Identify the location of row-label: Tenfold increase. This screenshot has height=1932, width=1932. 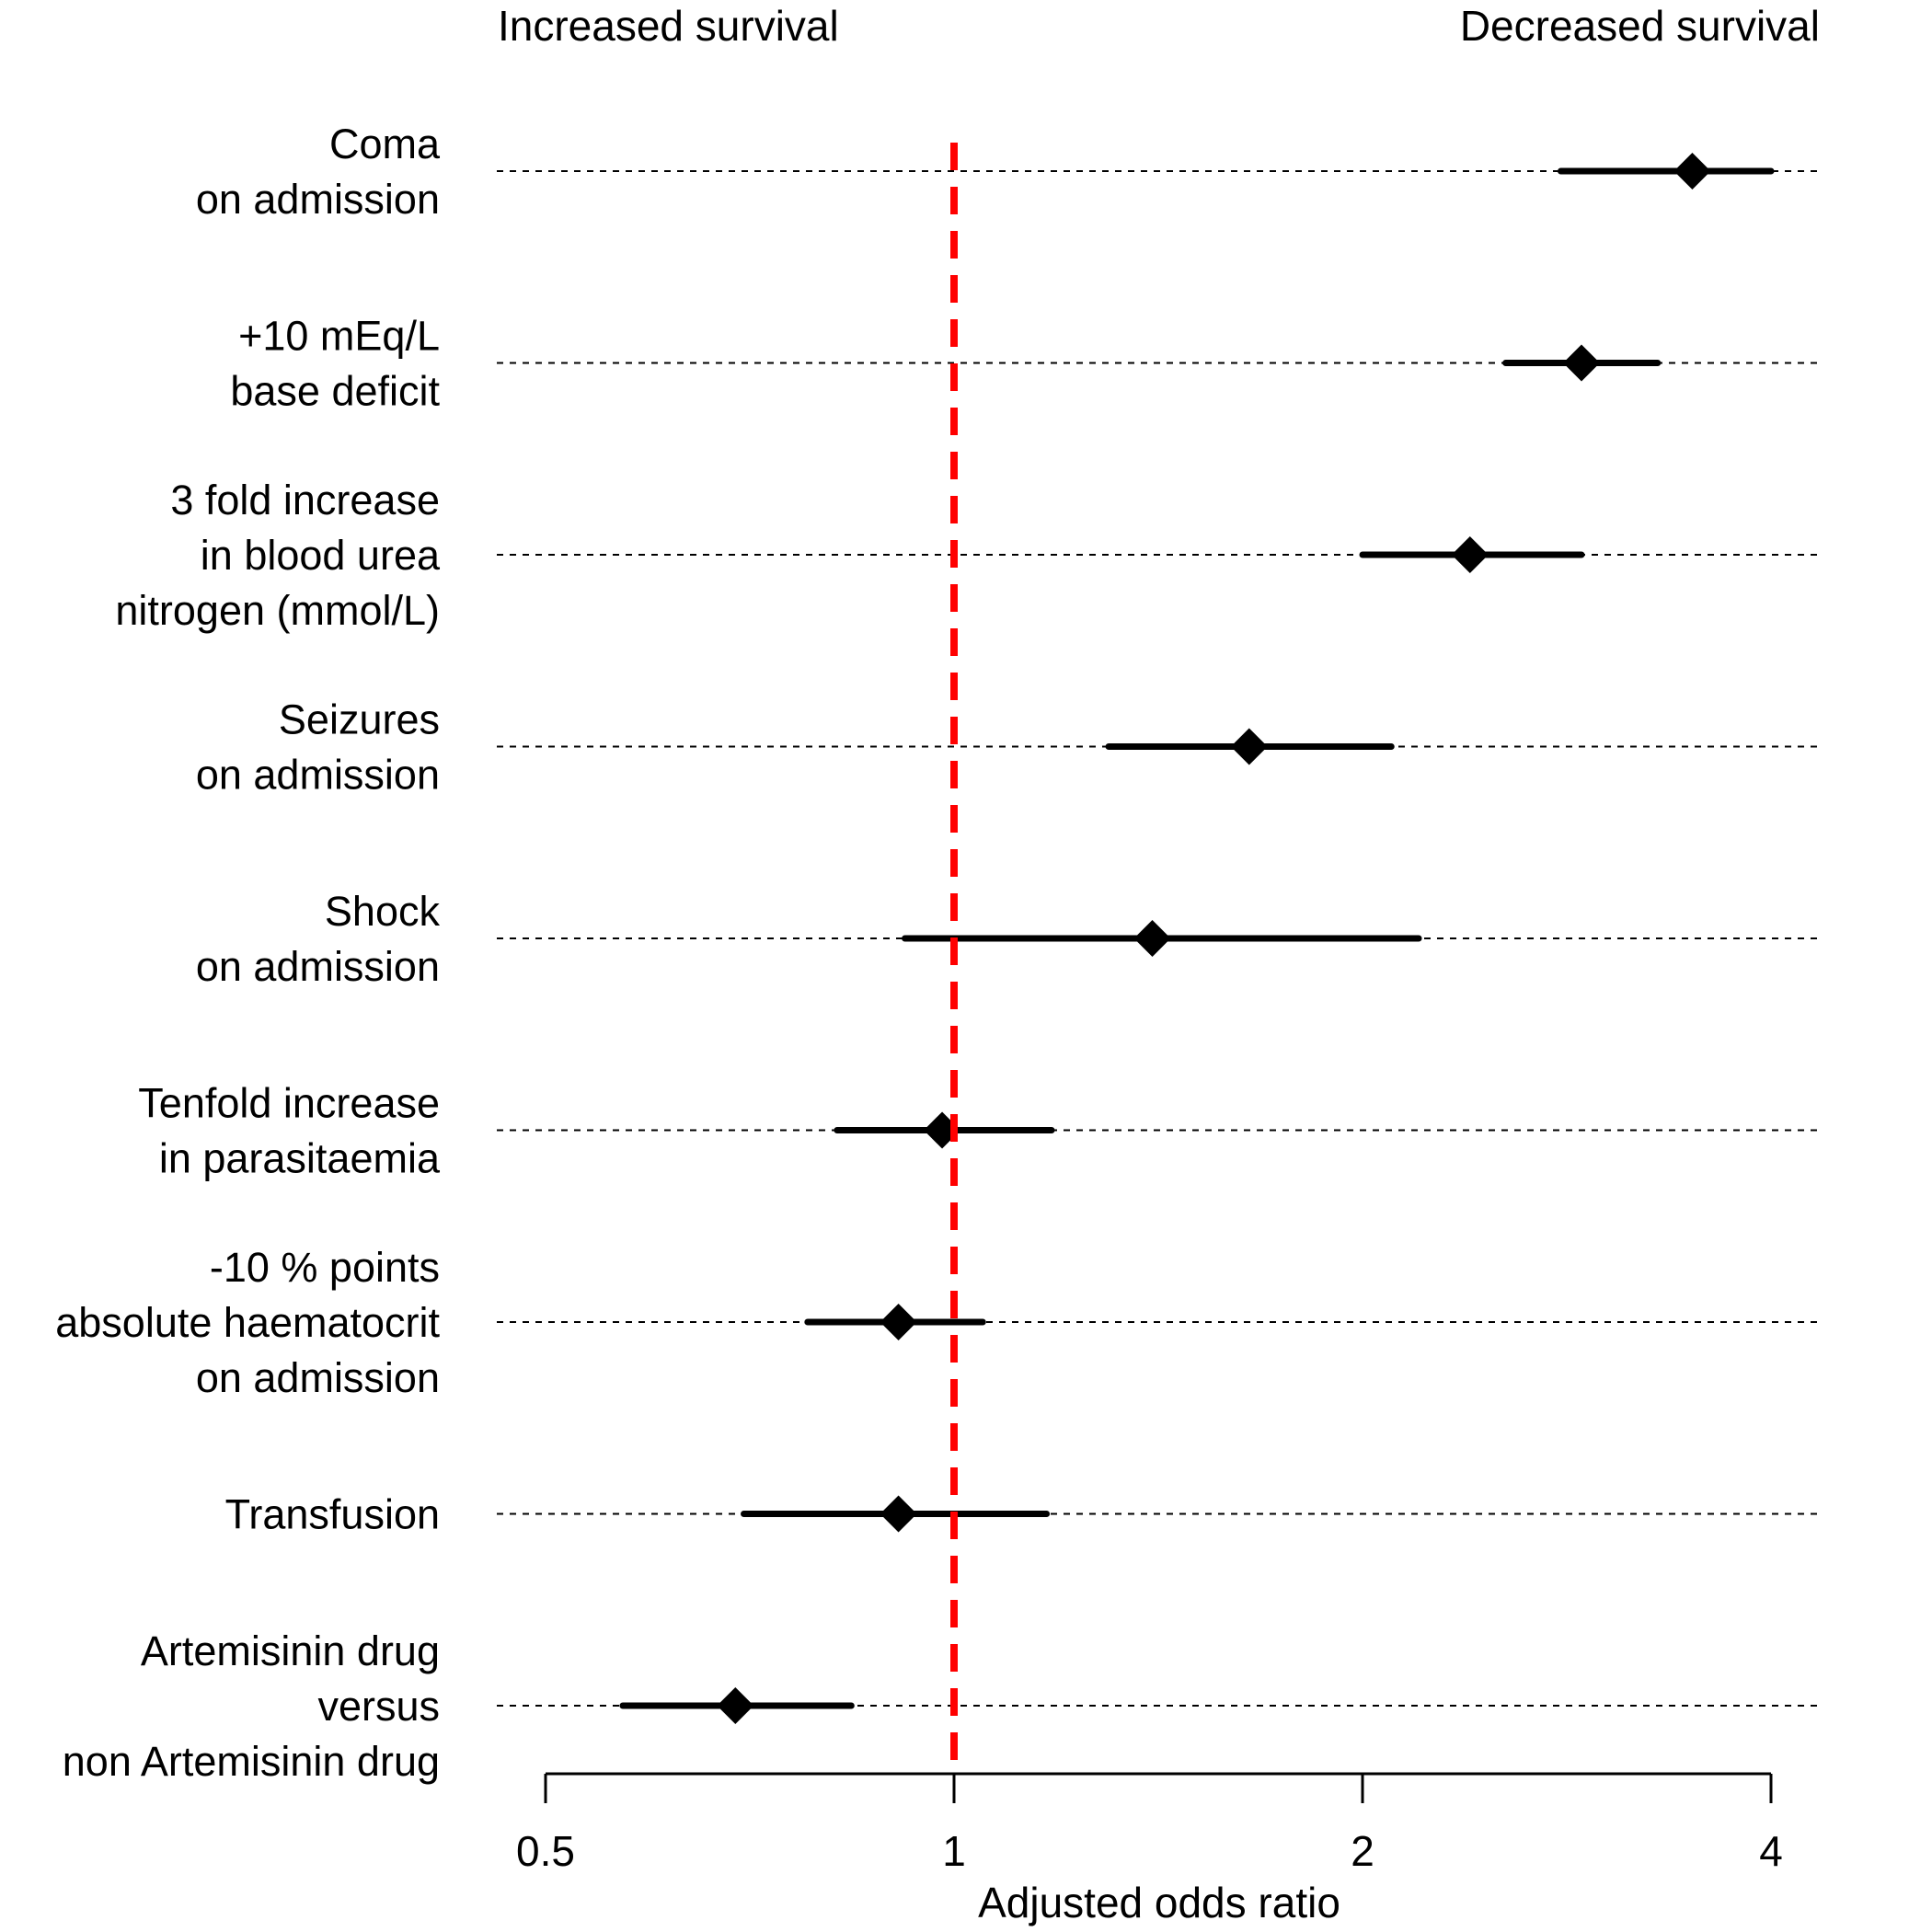
(289, 1103).